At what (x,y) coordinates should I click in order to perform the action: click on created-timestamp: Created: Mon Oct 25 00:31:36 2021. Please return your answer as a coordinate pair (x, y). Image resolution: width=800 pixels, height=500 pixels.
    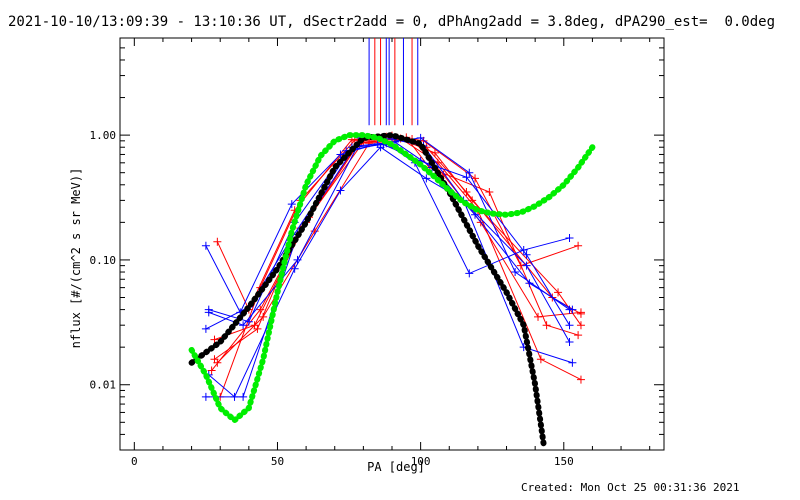
    Looking at the image, I should click on (630, 487).